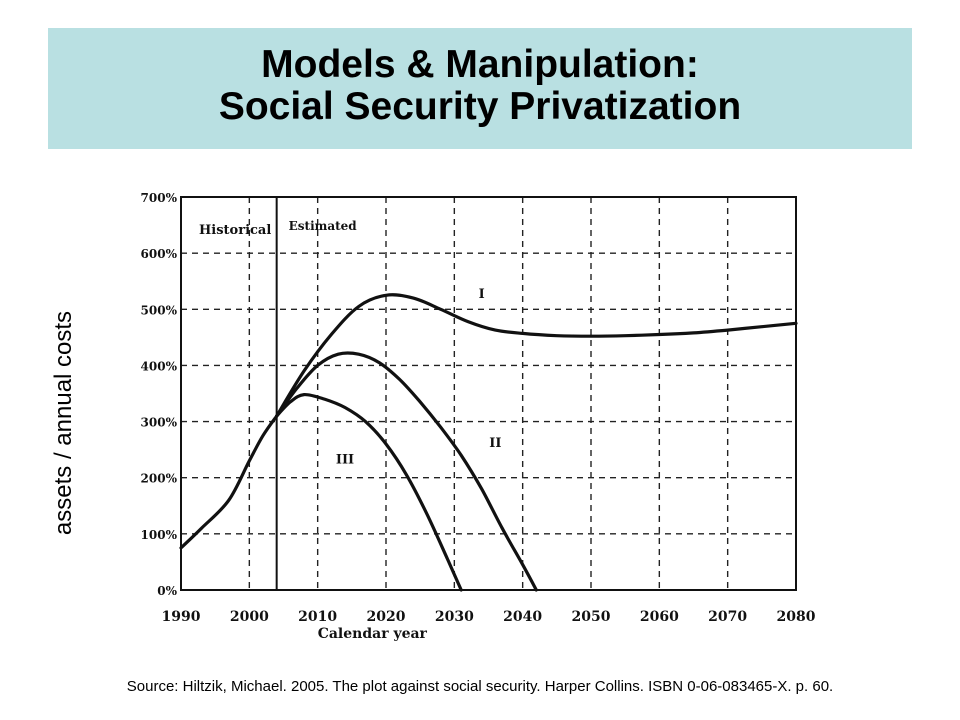 This screenshot has width=960, height=720. Describe the element at coordinates (495, 443) in the screenshot. I see `series-label-ii: II` at that location.